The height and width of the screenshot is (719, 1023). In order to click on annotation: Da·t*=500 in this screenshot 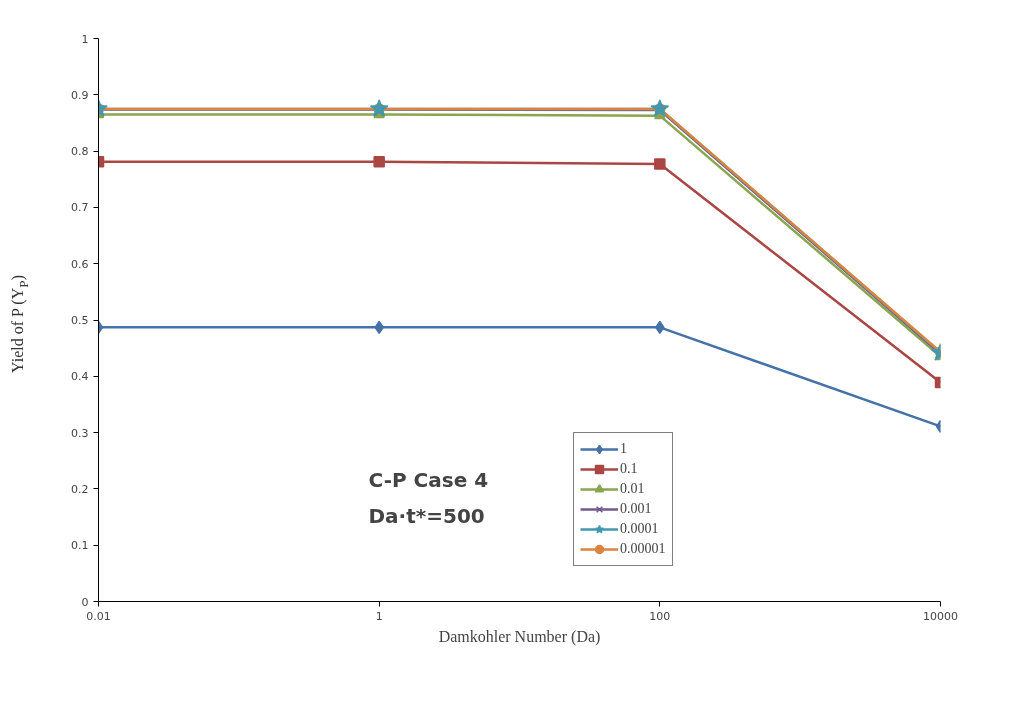, I will do `click(426, 515)`.